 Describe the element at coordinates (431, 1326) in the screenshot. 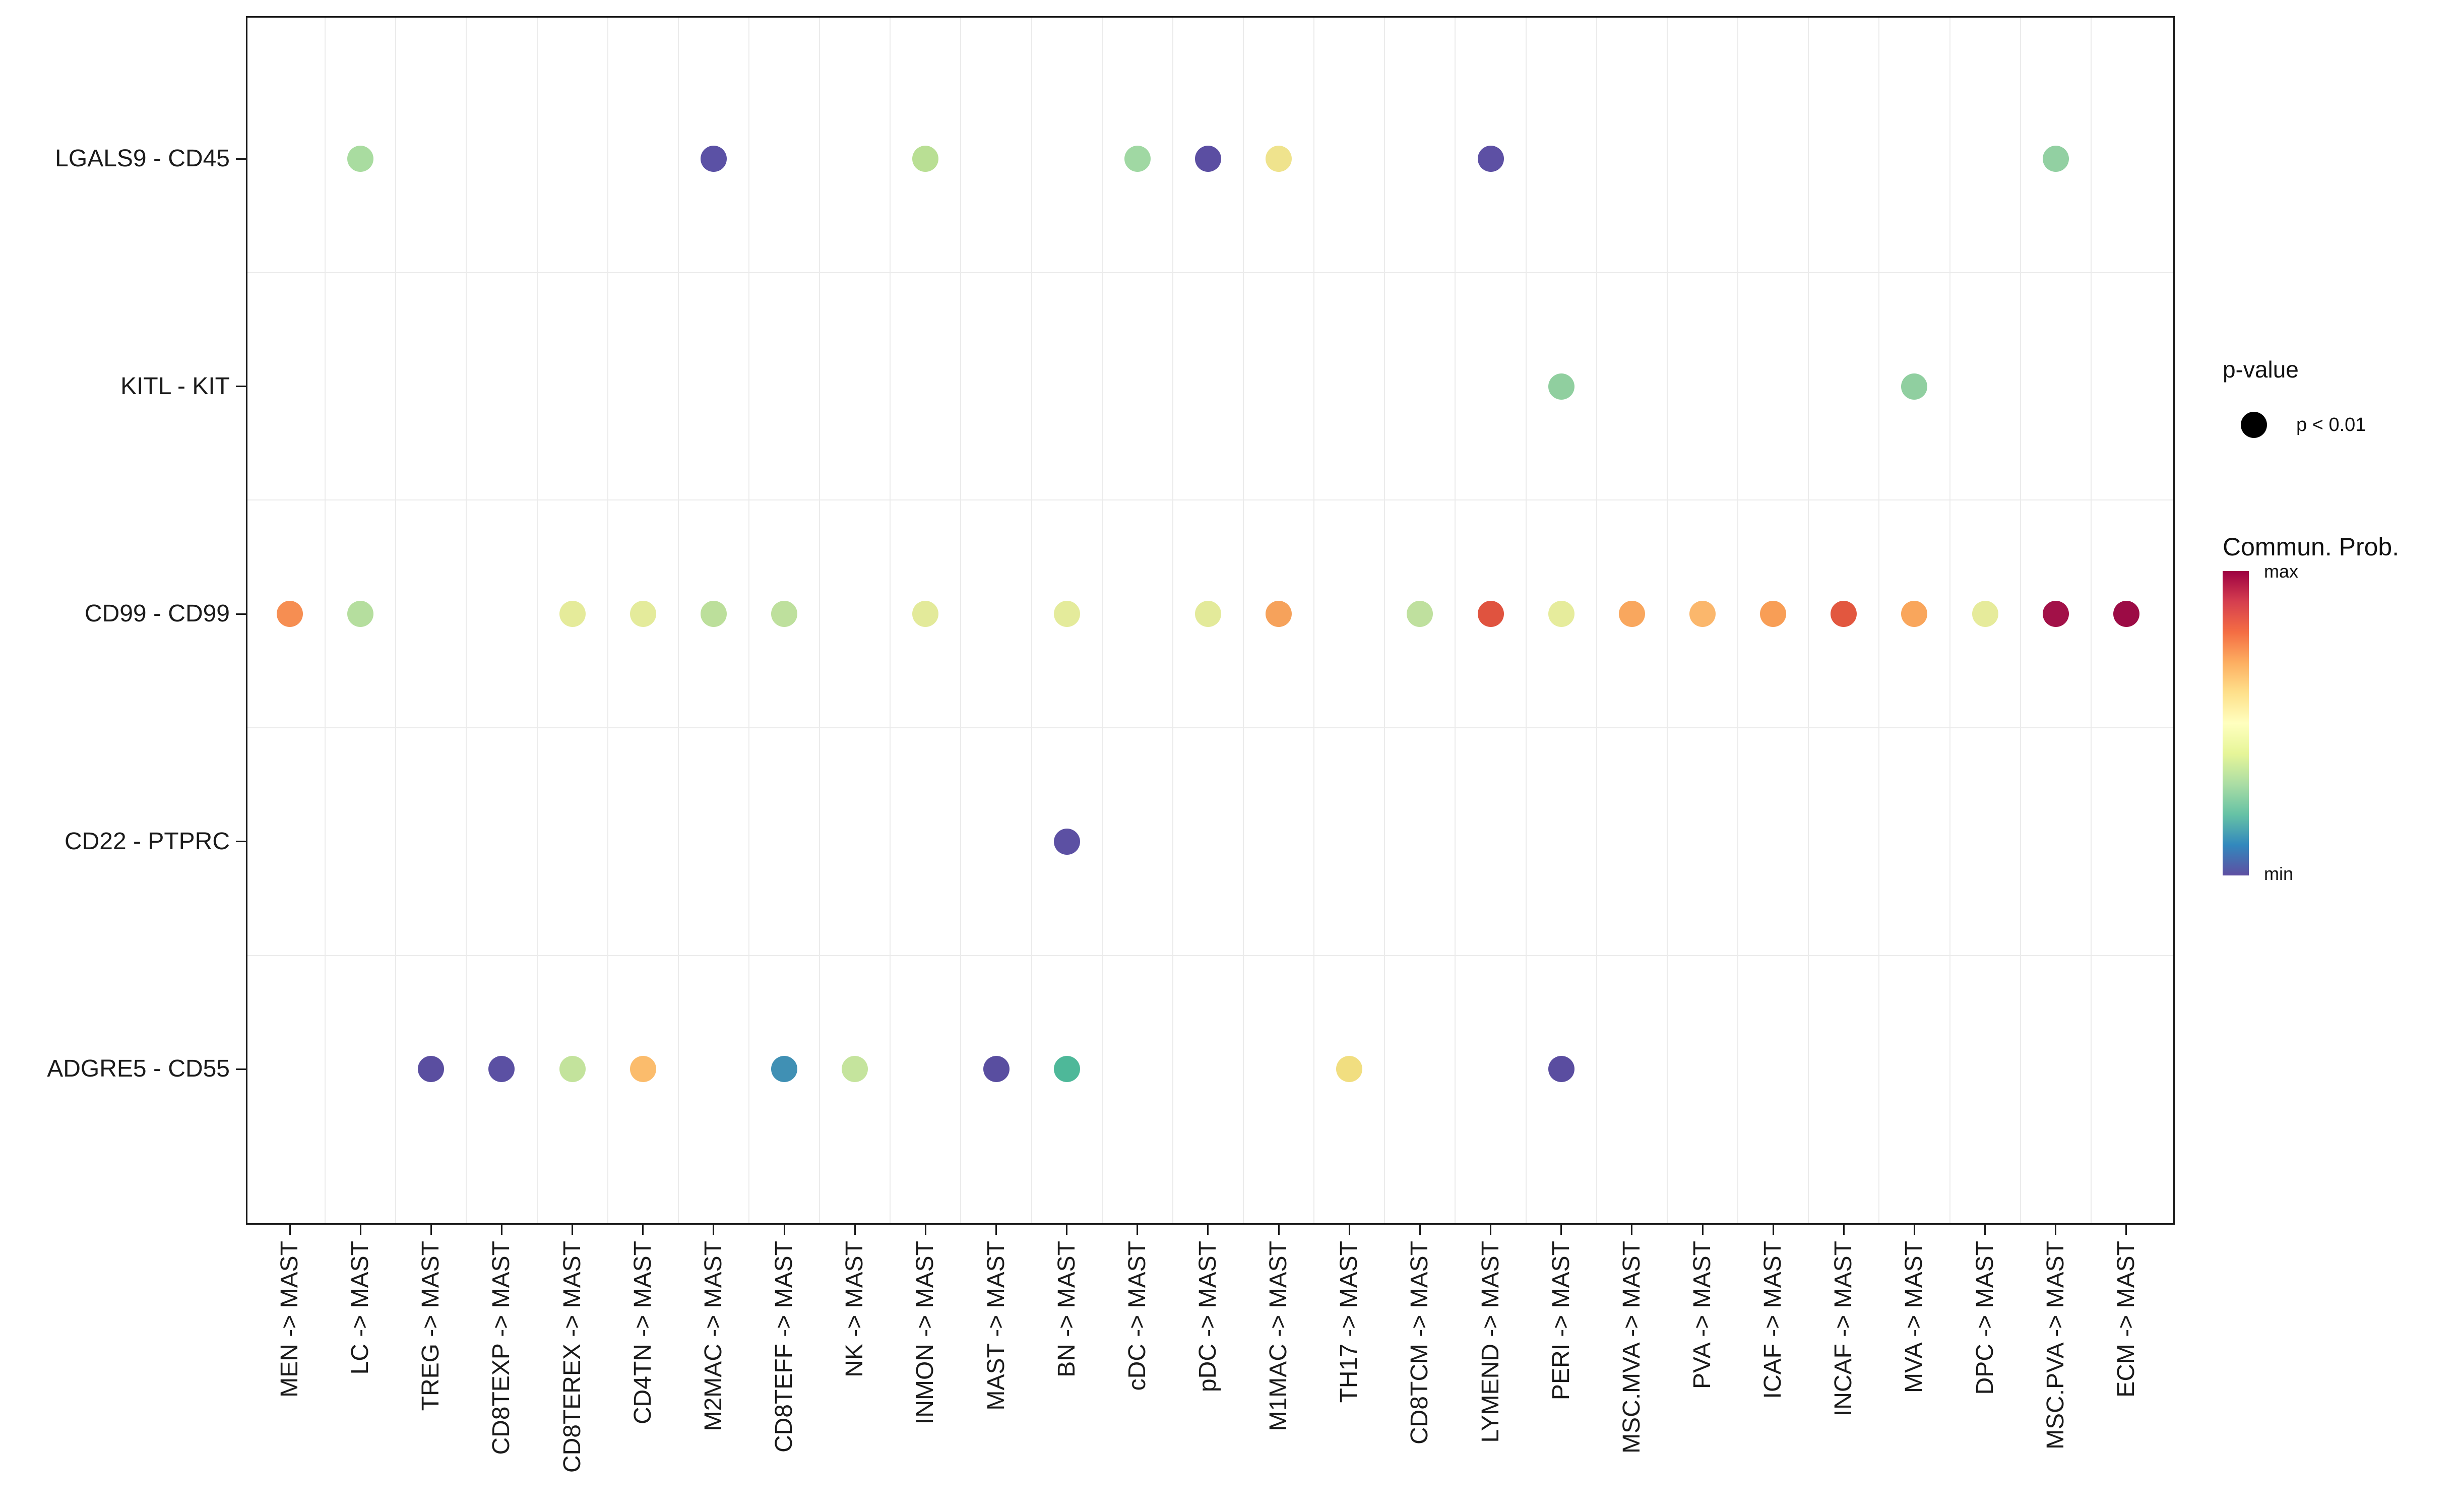

I see `x-axis-label: TREG -> MAST` at that location.